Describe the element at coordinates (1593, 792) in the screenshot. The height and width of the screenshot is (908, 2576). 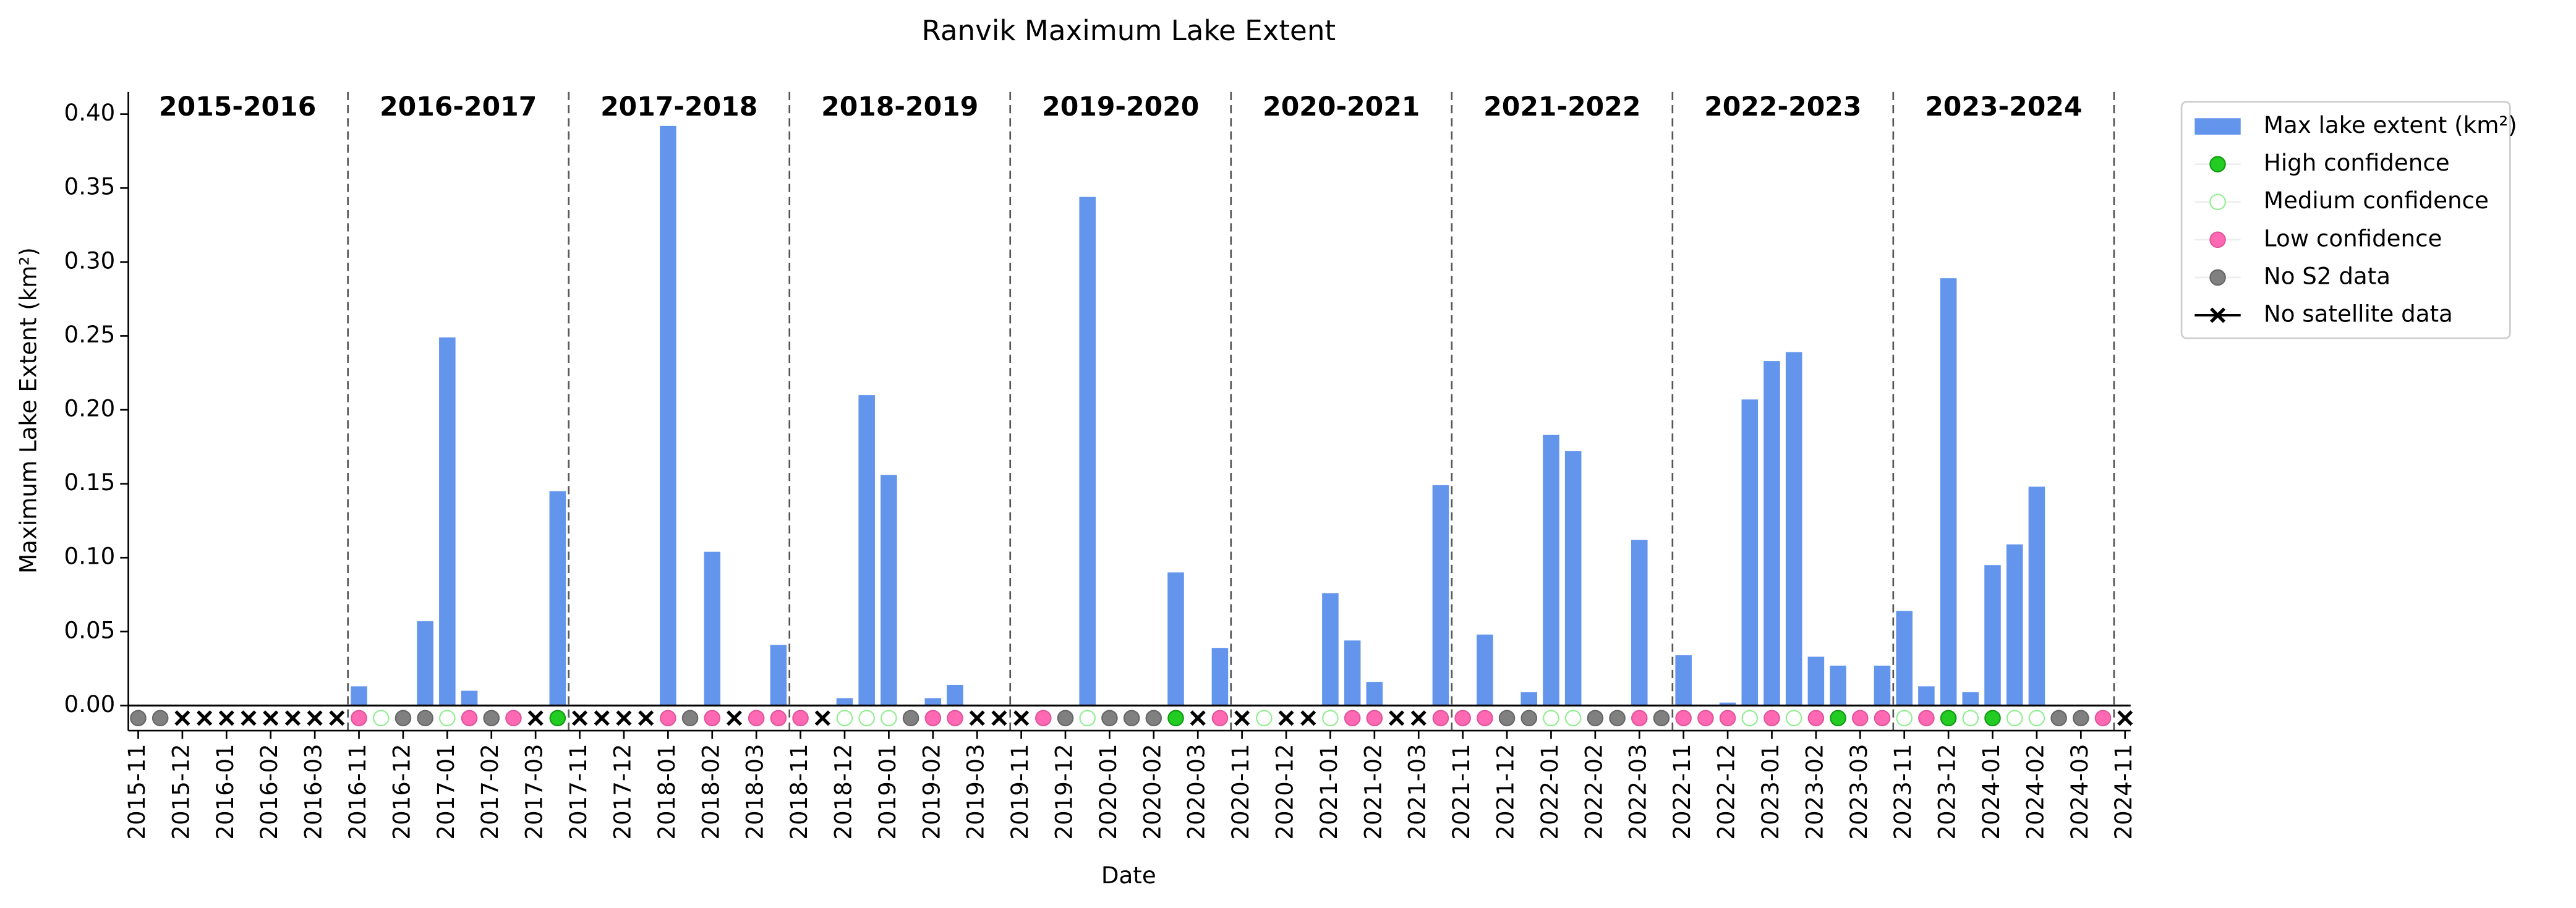
I see `x-tick-label: 2022-02` at that location.